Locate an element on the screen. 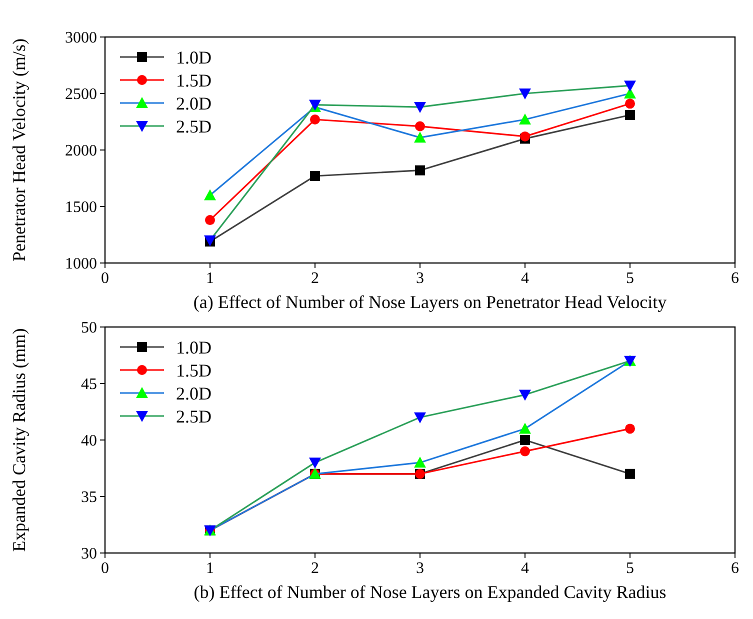 This screenshot has height=619, width=753. y-tick-label: 2000 is located at coordinates (81, 151).